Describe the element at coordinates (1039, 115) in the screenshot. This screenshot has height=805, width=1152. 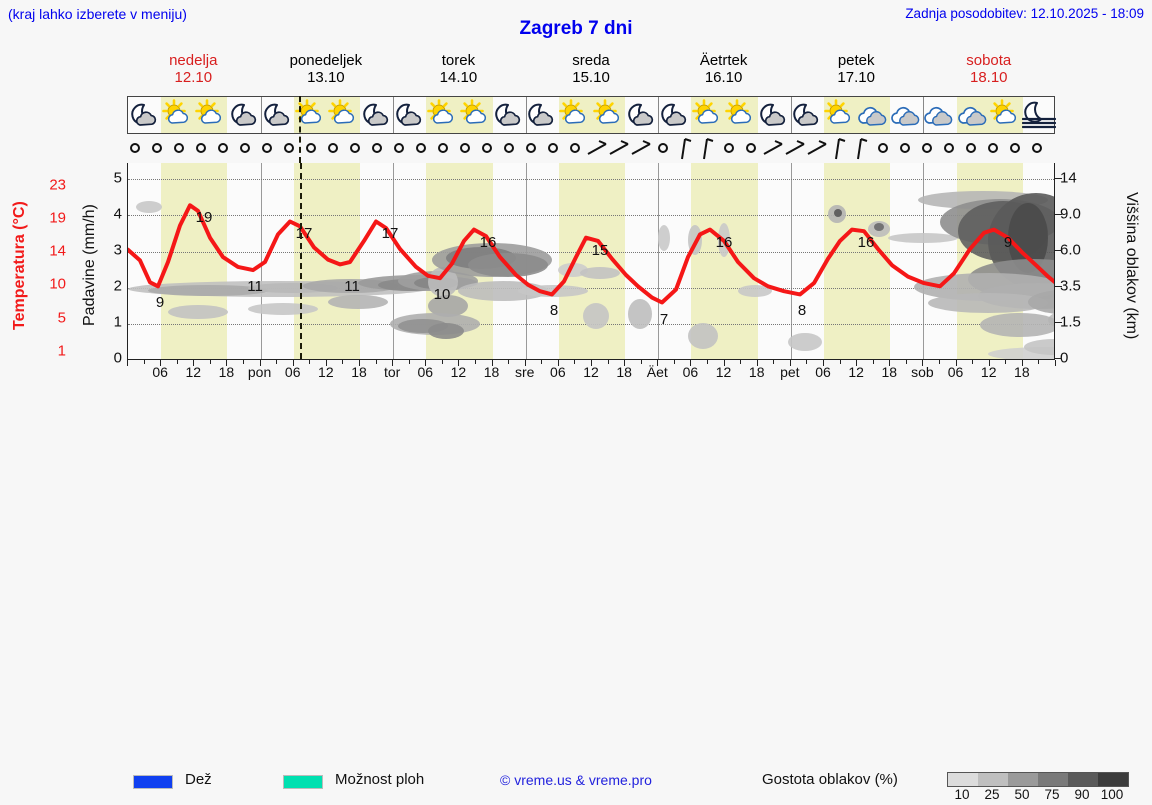
I see `moon-fog-icon` at that location.